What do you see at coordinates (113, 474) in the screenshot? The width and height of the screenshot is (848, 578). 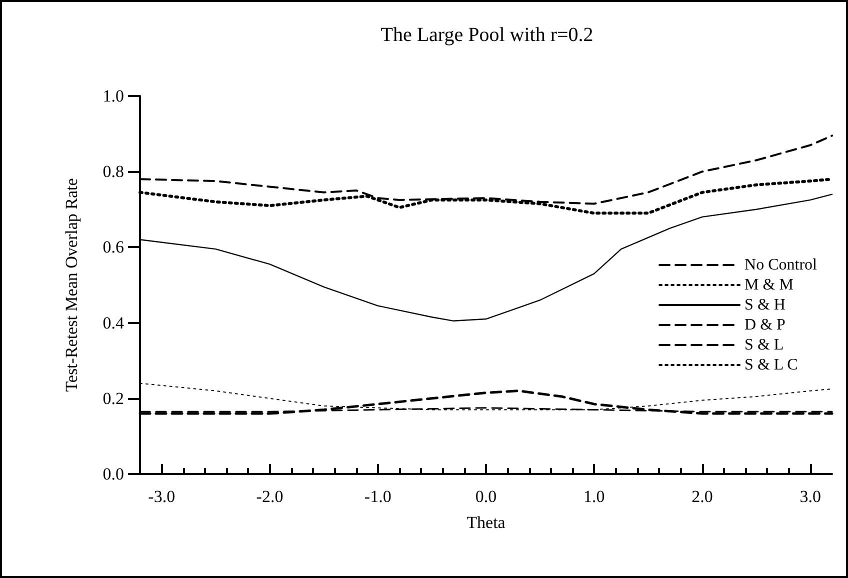 I see `y-tick-label: 0.0` at bounding box center [113, 474].